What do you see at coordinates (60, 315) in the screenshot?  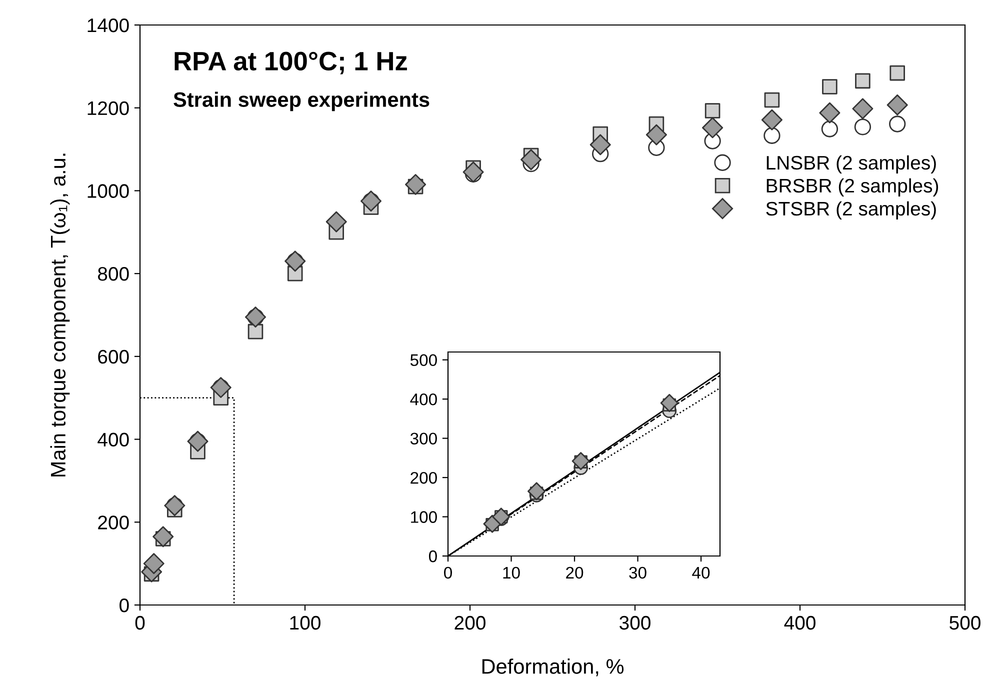 I see `y-axis-title: Main torque component, T(ω₁), a.u.` at bounding box center [60, 315].